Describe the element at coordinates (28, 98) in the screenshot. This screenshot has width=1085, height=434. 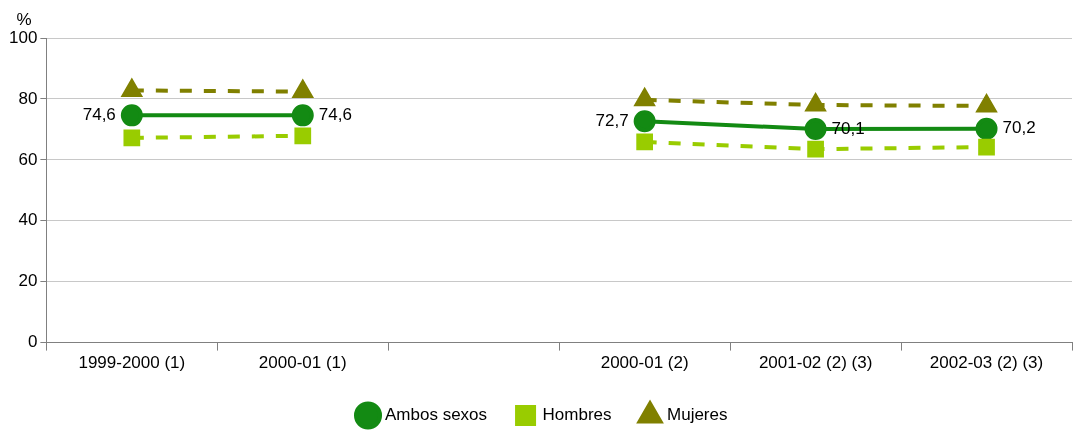
I see `y-tick-label: 80` at that location.